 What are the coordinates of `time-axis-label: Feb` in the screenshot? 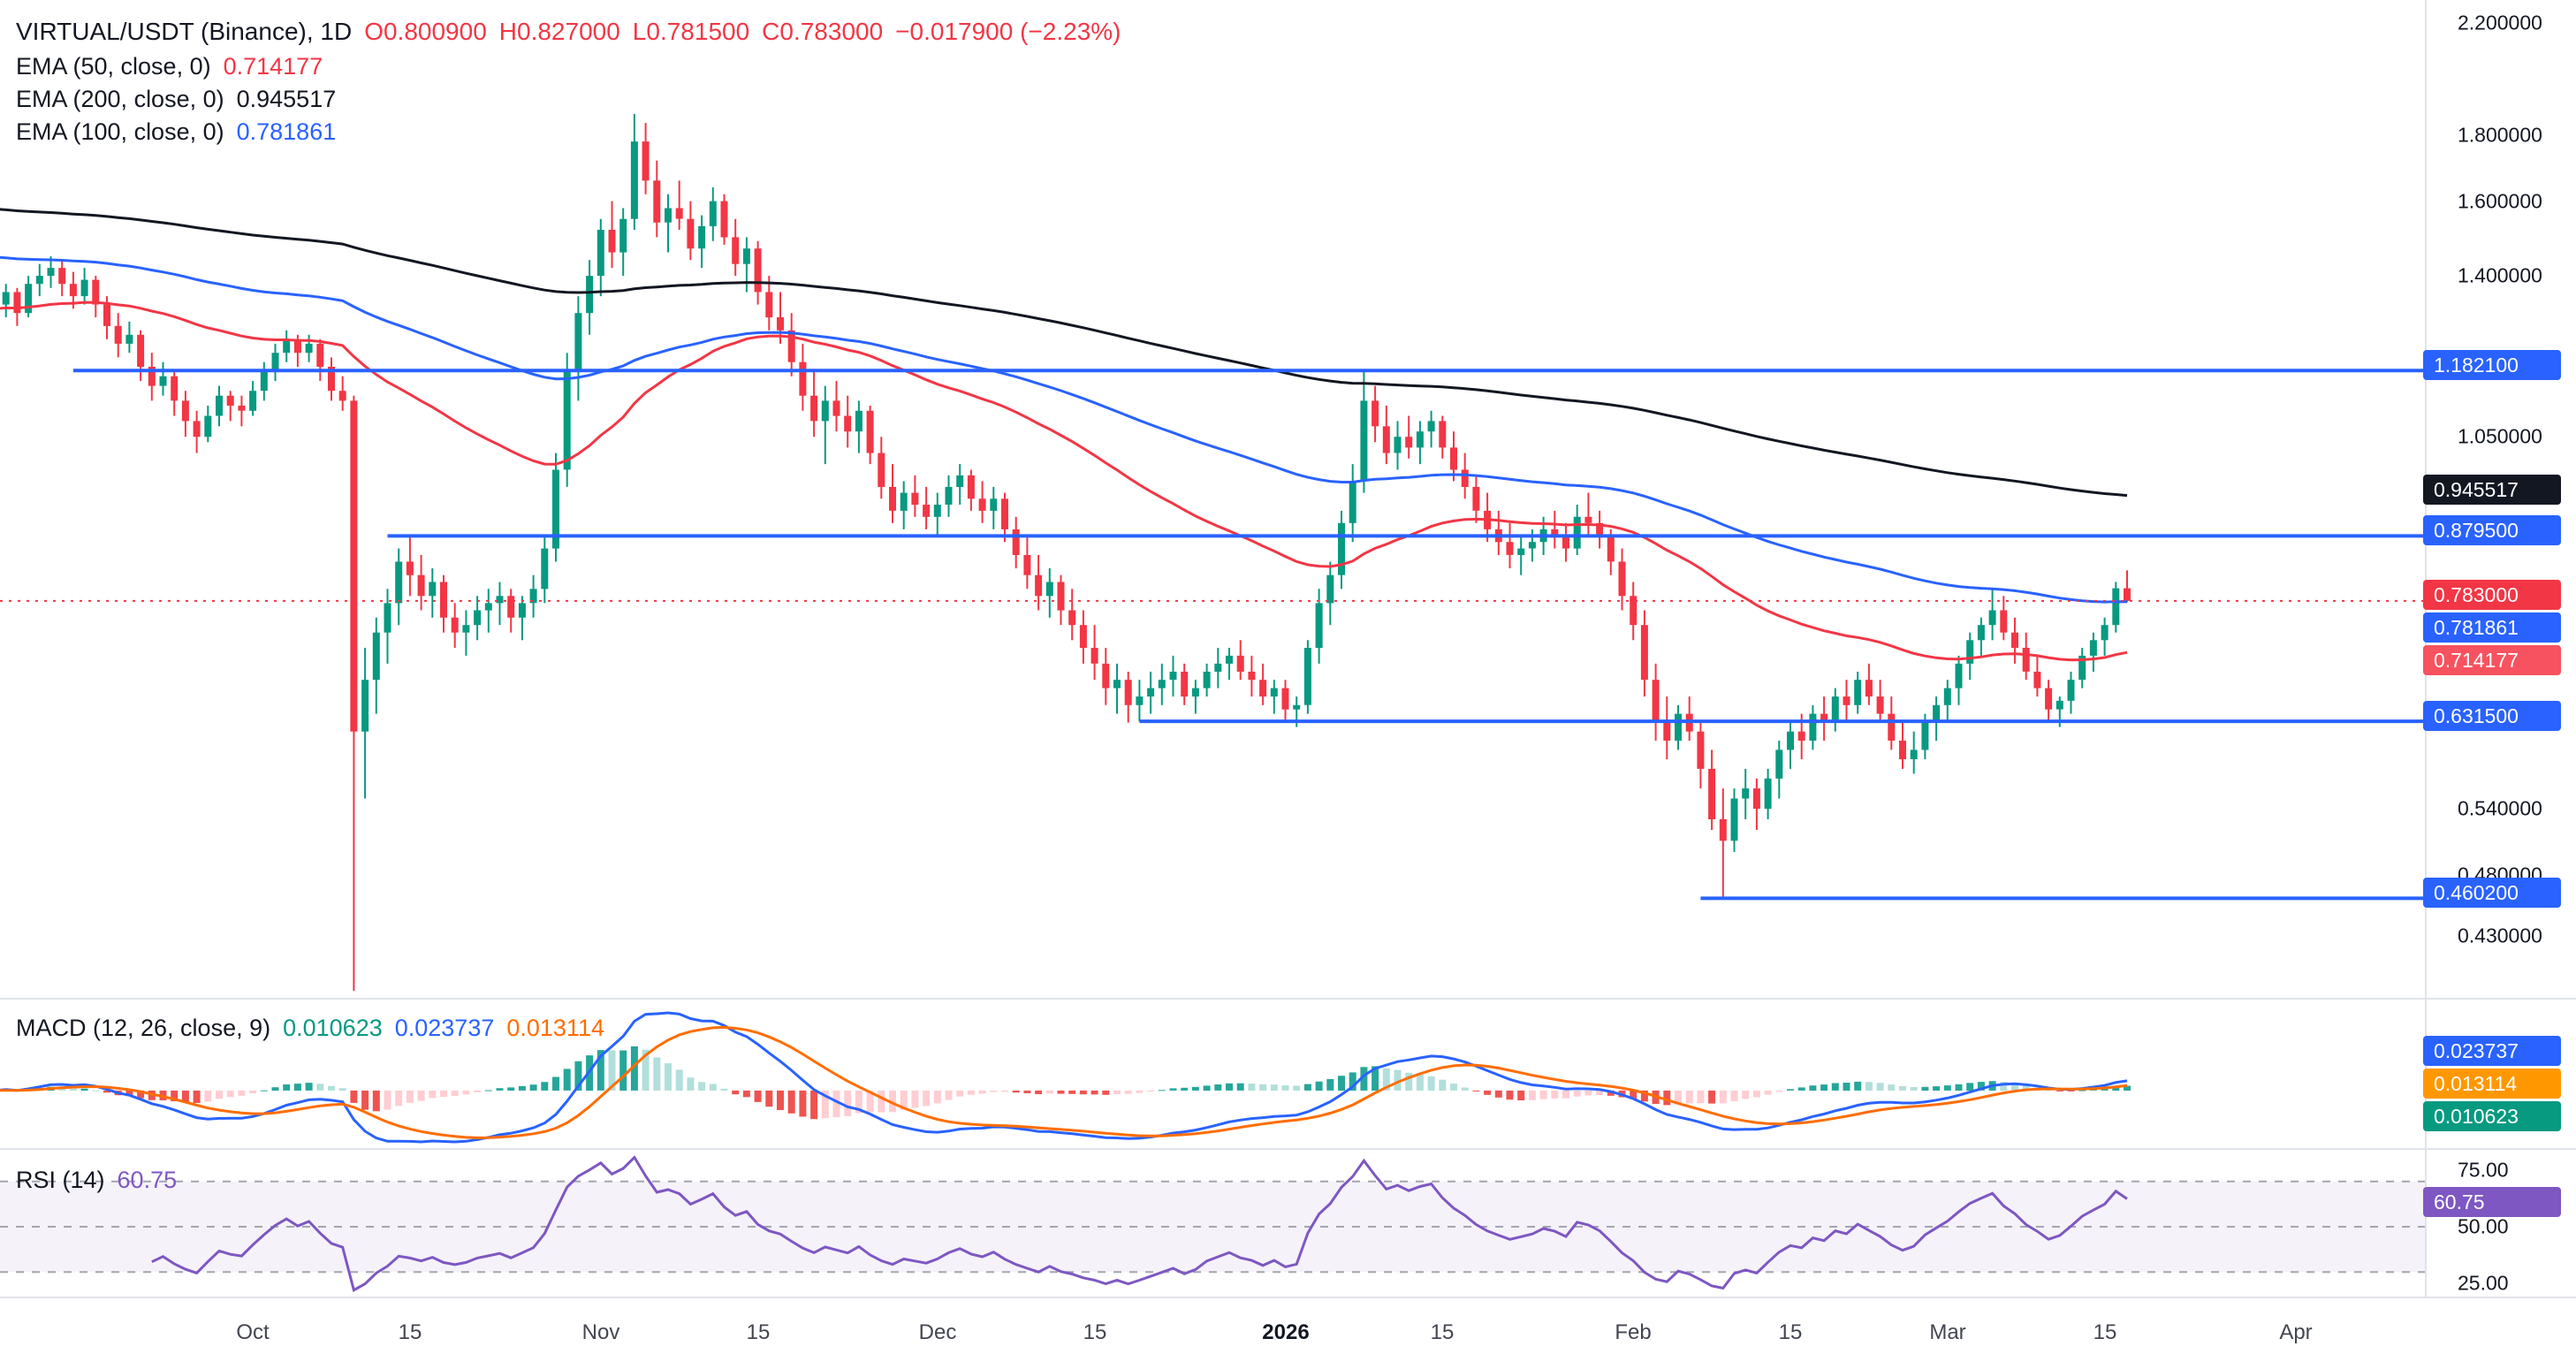 It's located at (1633, 1332).